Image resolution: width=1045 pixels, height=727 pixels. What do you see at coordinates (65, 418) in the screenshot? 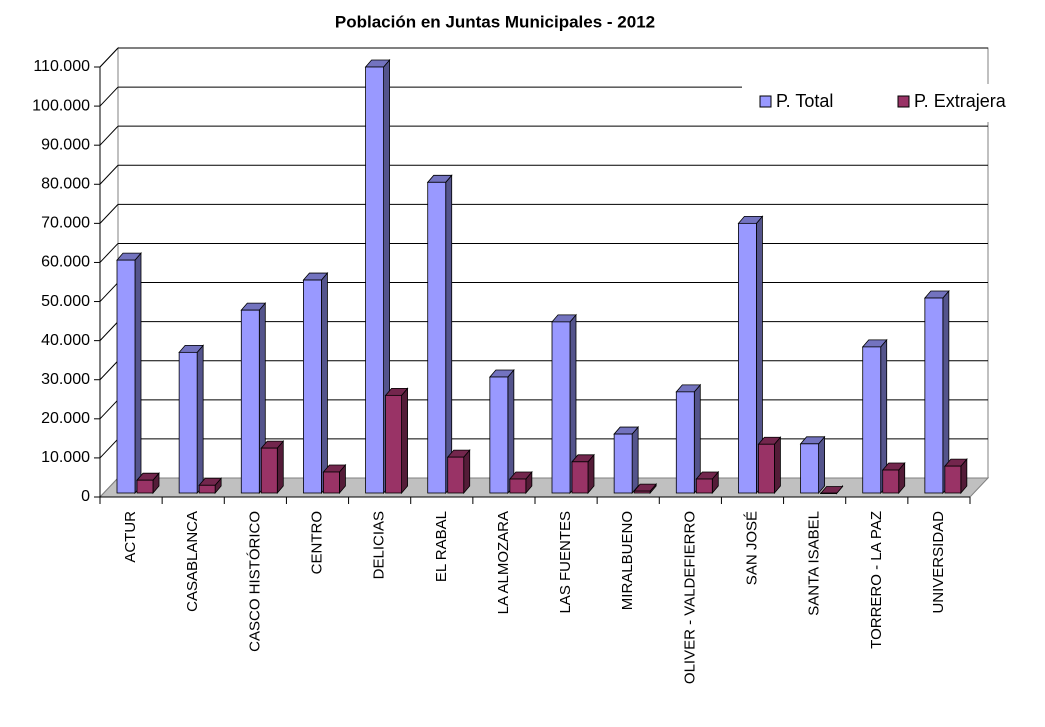
I see `y-tick-label: 20.000` at bounding box center [65, 418].